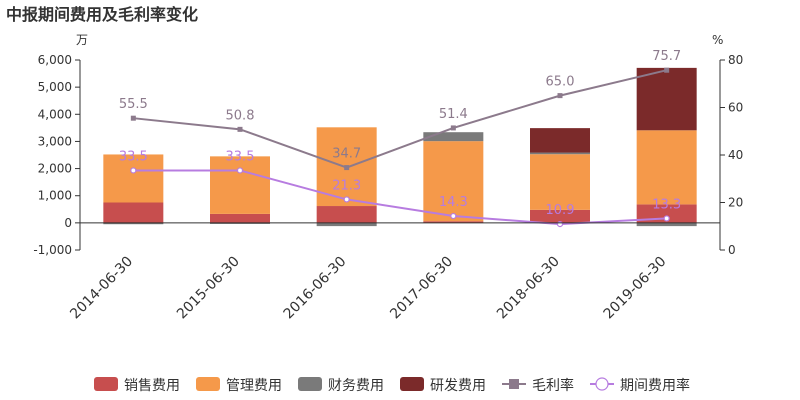 Image resolution: width=800 pixels, height=400 pixels. What do you see at coordinates (732, 250) in the screenshot?
I see `y-right-tick-label: 0` at bounding box center [732, 250].